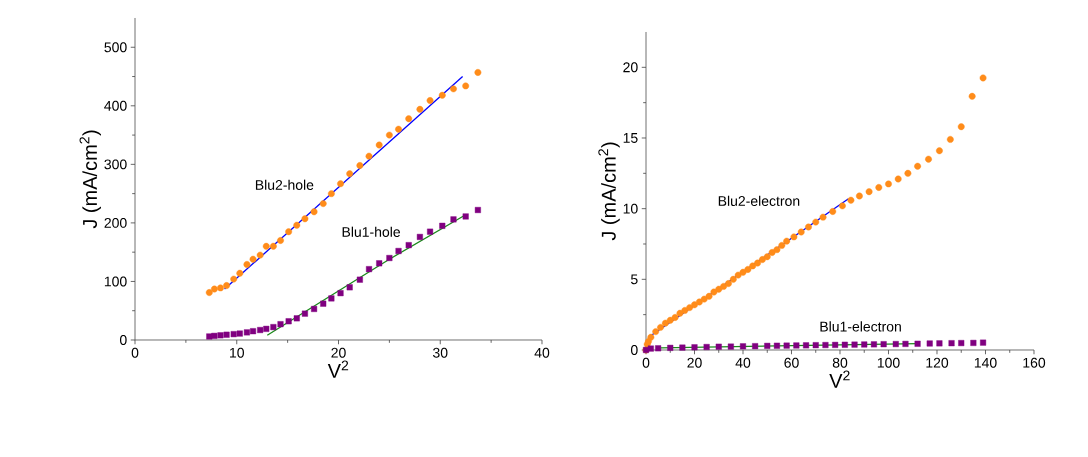  What do you see at coordinates (937, 362) in the screenshot?
I see `x-tick-label: 120` at bounding box center [937, 362].